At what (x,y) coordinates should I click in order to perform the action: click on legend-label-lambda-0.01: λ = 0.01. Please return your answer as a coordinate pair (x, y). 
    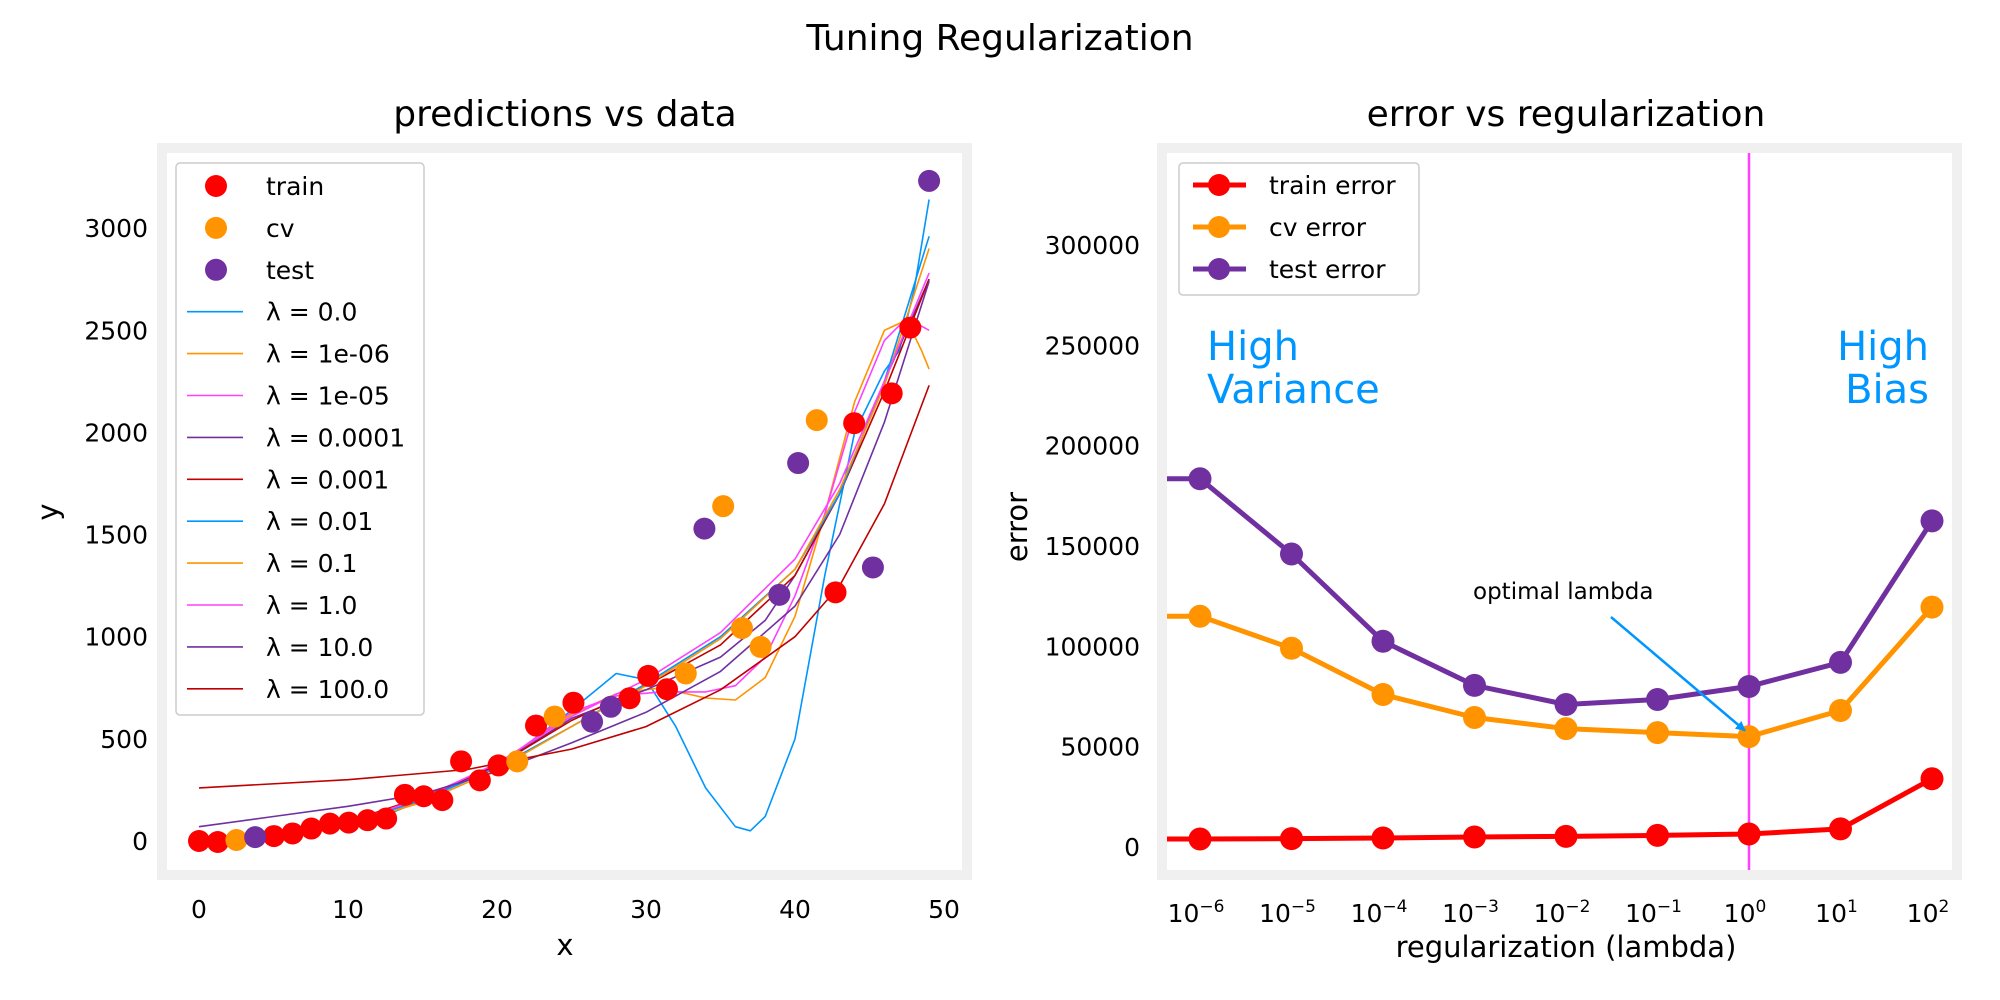
    Looking at the image, I should click on (319, 521).